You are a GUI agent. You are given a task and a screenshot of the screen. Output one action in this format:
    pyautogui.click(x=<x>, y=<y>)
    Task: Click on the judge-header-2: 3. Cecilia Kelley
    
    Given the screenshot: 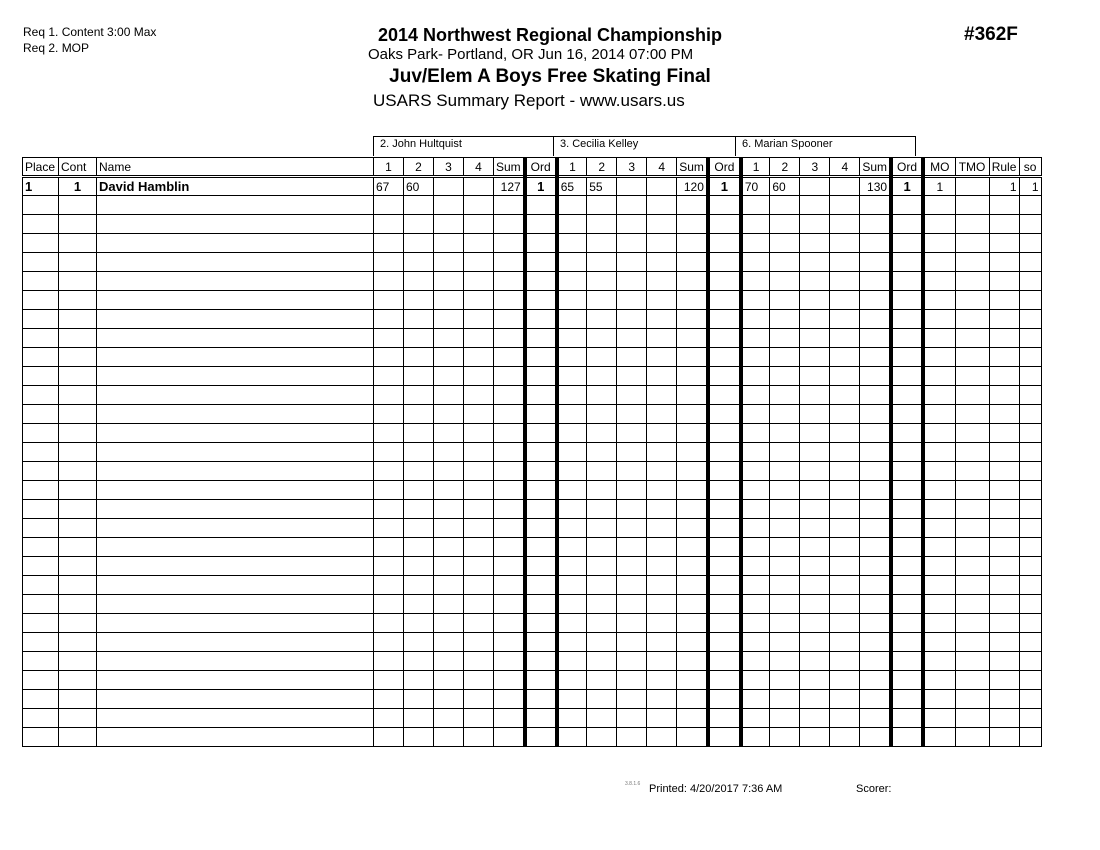 What is the action you would take?
    pyautogui.click(x=644, y=146)
    